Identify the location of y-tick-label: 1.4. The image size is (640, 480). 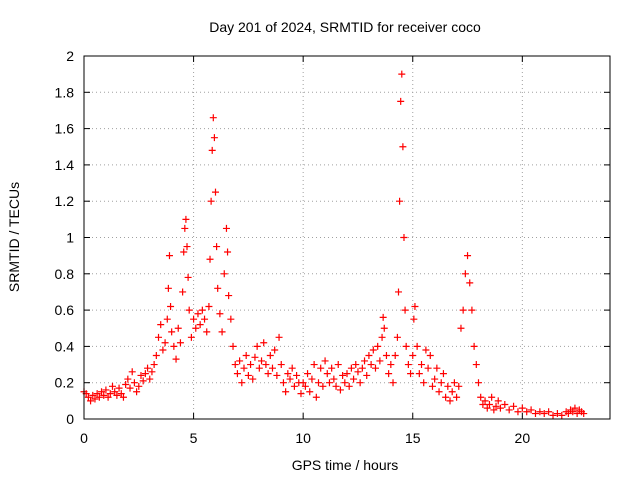
(65, 165).